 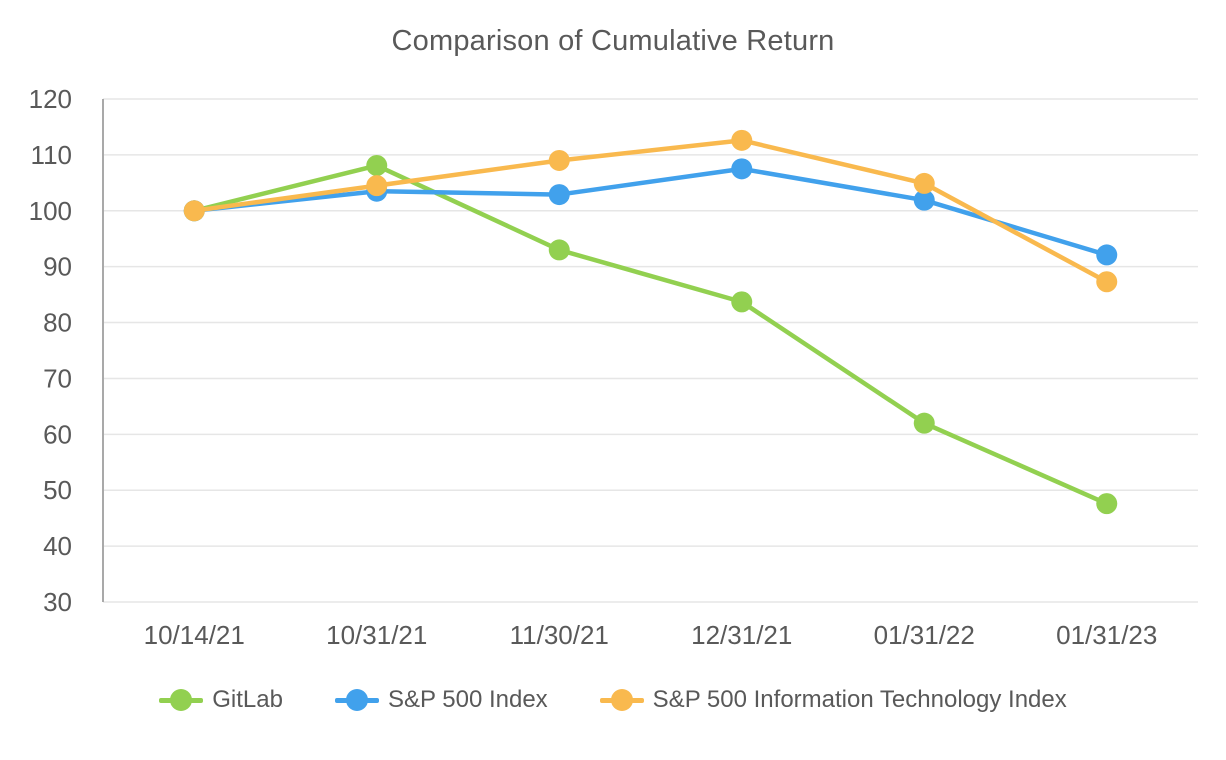 I want to click on legend-item: S&P 500 Information Technology Index, so click(x=833, y=700).